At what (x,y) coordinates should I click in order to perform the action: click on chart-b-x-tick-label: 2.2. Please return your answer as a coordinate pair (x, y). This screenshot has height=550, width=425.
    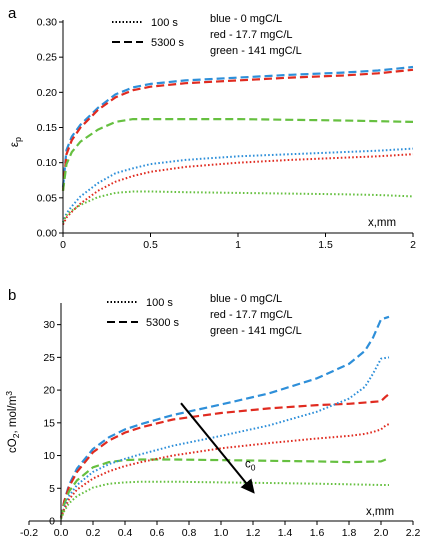
    Looking at the image, I should click on (413, 533).